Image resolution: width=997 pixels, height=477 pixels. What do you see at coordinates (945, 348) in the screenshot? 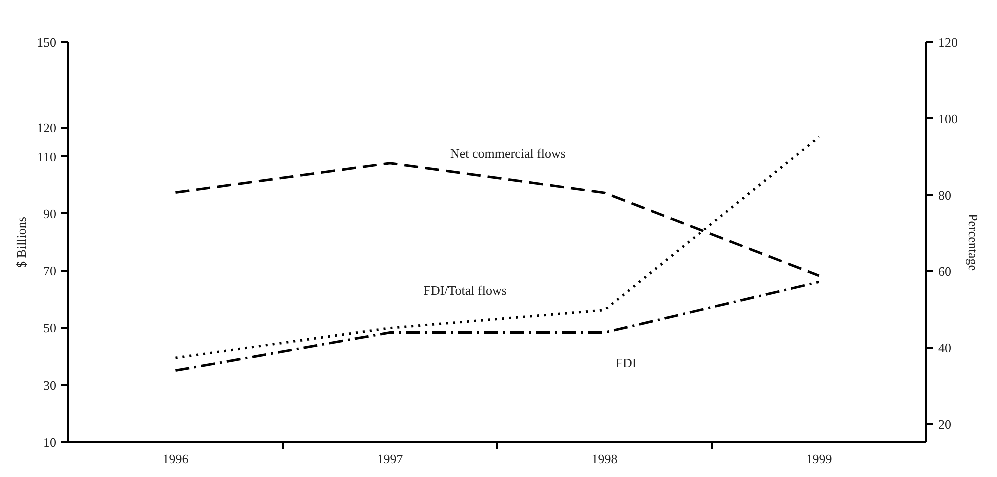
I see `y2-tick-label: 40` at bounding box center [945, 348].